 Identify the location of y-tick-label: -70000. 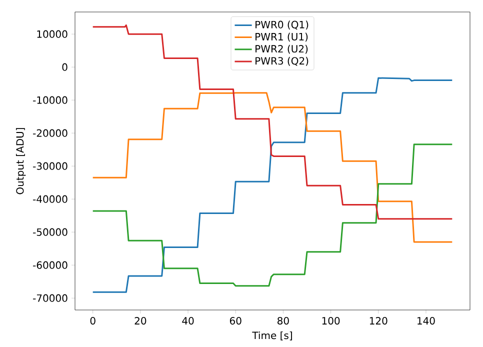
(50, 298).